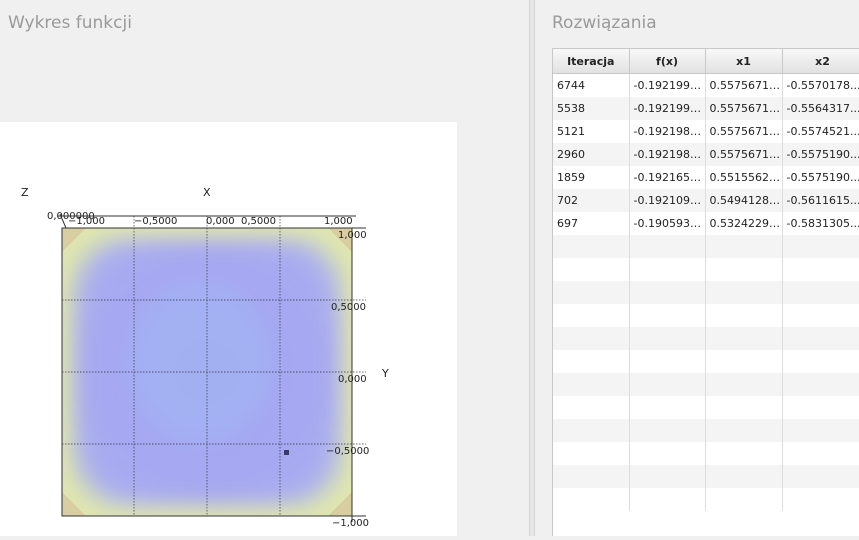 The width and height of the screenshot is (859, 540). Describe the element at coordinates (207, 192) in the screenshot. I see `x-axis-label: X` at that location.